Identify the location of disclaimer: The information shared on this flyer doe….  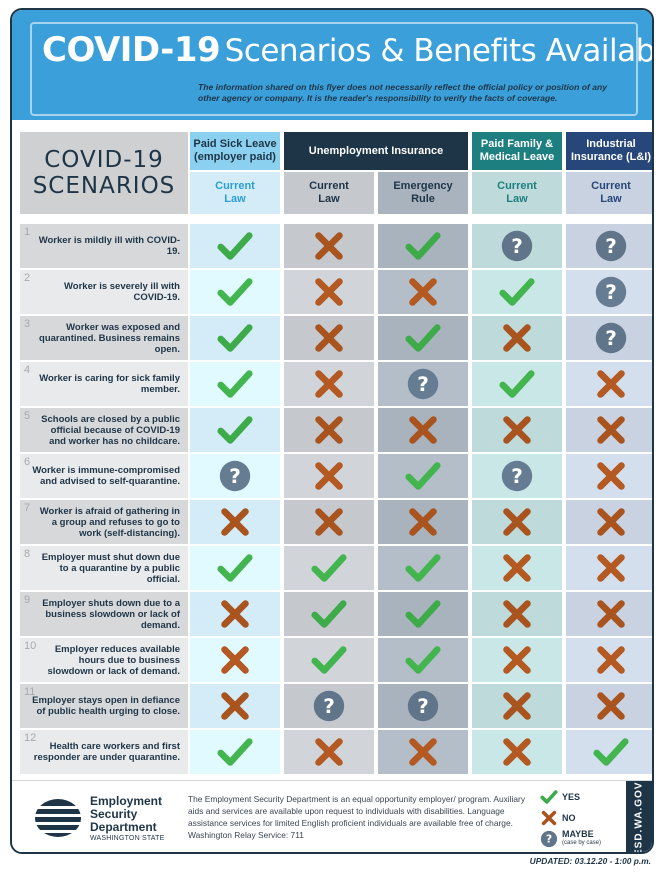
(413, 93).